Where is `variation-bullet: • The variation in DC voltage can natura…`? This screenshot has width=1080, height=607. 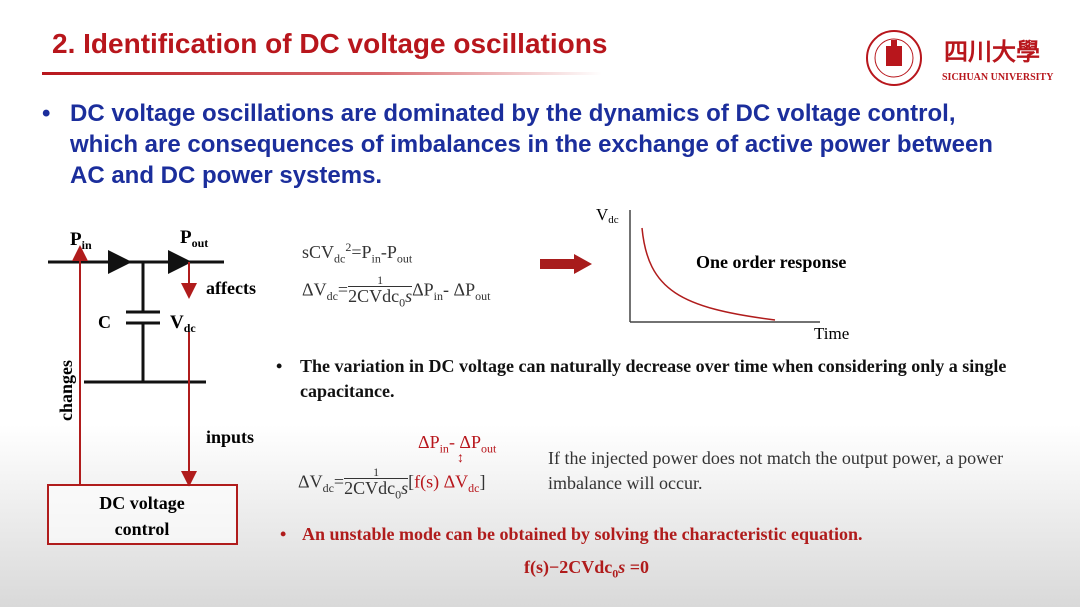 variation-bullet: • The variation in DC voltage can natura… is located at coordinates (656, 379).